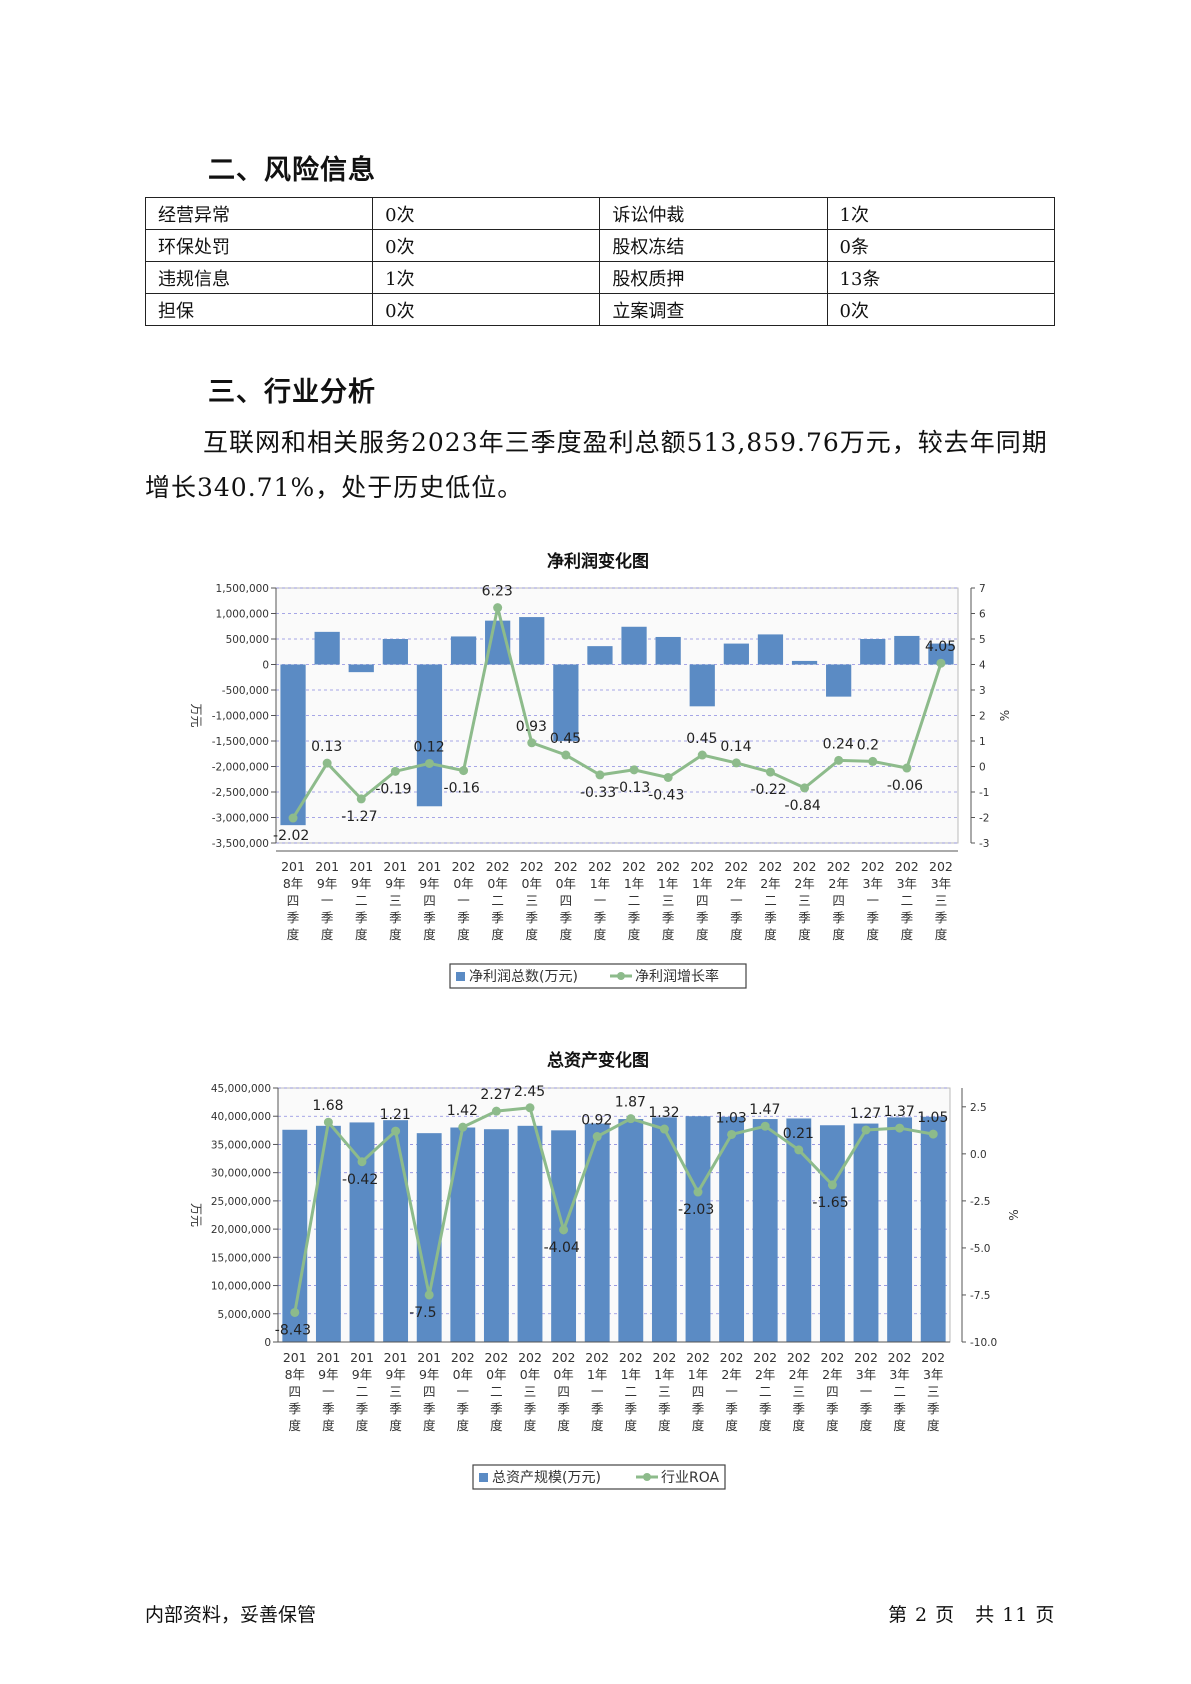 This screenshot has width=1191, height=1684. I want to click on y-tick-label-right: -10.0, so click(983, 1343).